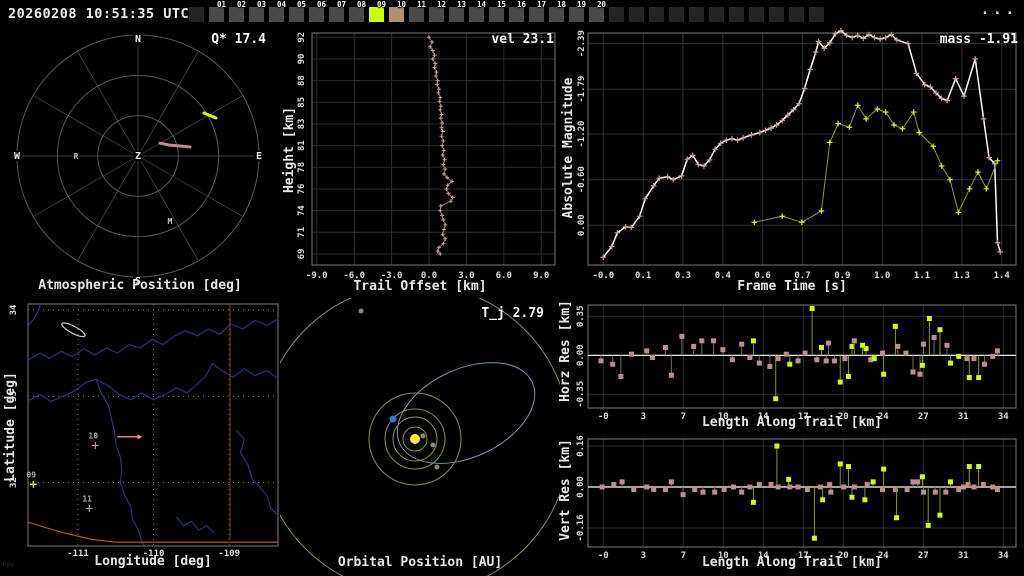 The image size is (1024, 576). What do you see at coordinates (457, 11) in the screenshot?
I see `frame-thumbnail-13: 13` at bounding box center [457, 11].